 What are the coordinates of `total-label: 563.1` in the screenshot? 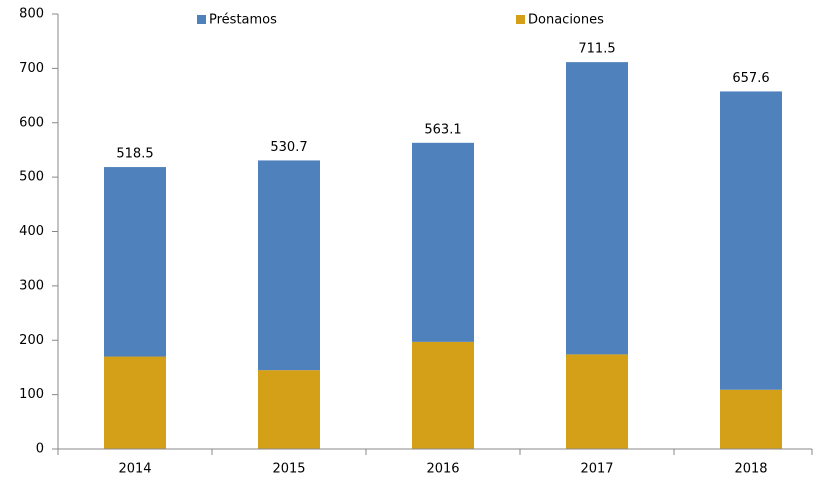 It's located at (442, 129).